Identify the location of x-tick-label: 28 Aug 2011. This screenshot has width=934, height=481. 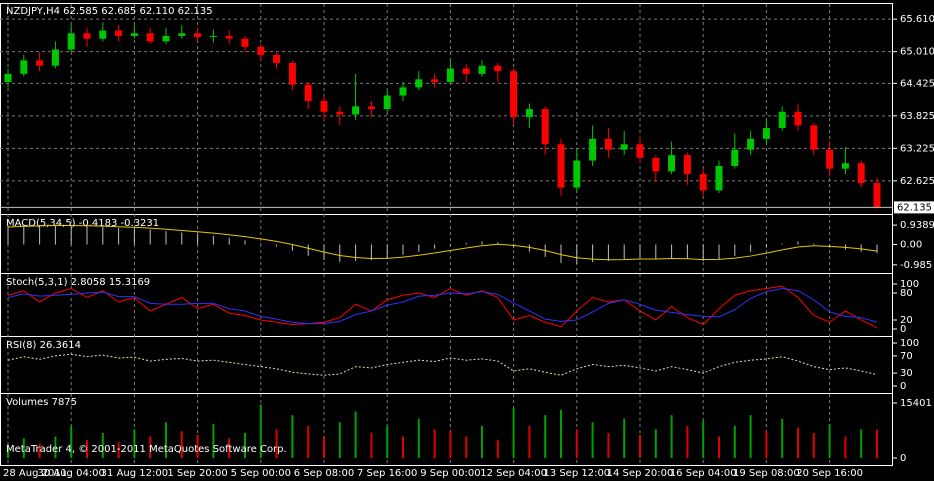
(35, 473).